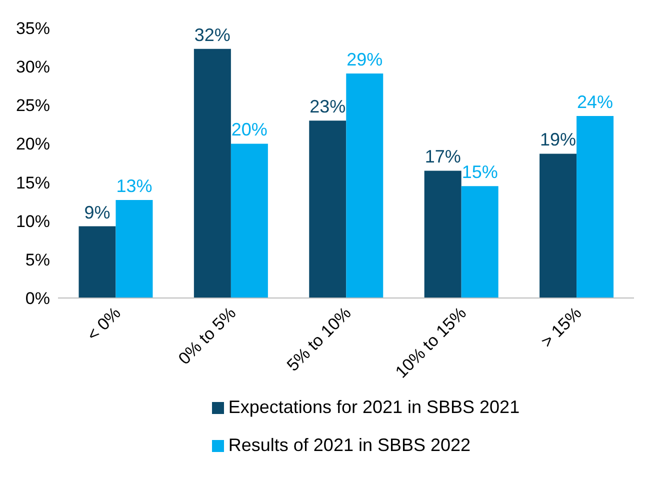 Image resolution: width=652 pixels, height=482 pixels. Describe the element at coordinates (442, 156) in the screenshot. I see `data-label: 17%` at that location.